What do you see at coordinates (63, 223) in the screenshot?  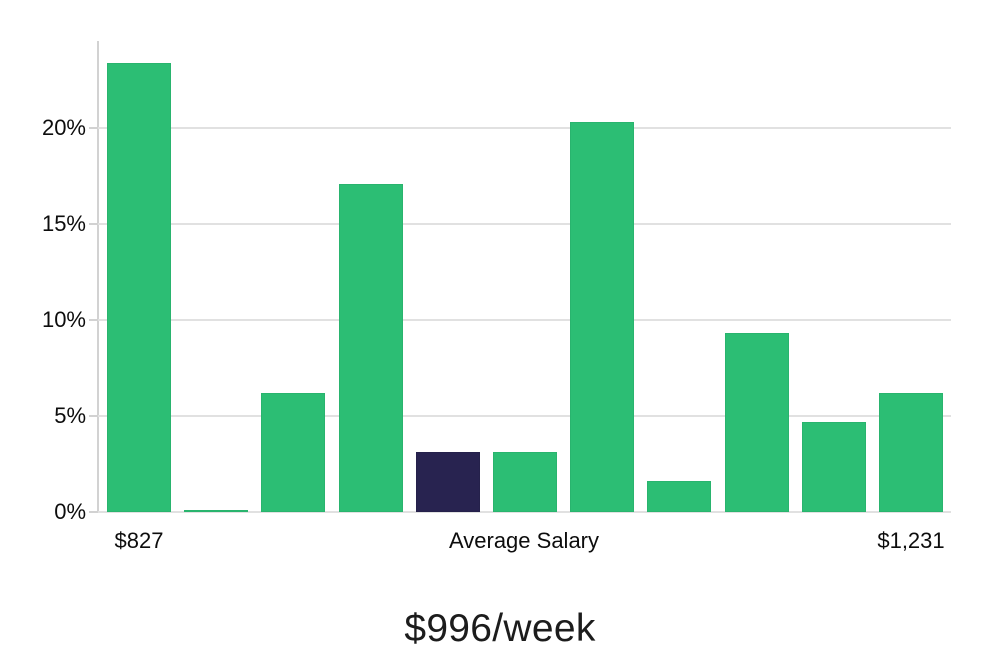 I see `y-tick-label: 15%` at bounding box center [63, 223].